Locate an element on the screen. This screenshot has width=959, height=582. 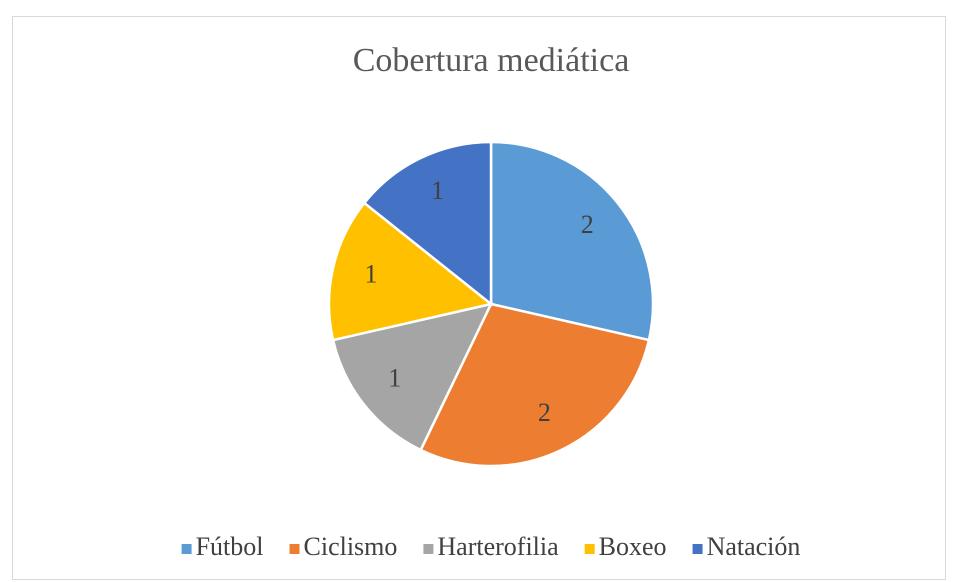
legend-label: Natación is located at coordinates (754, 546).